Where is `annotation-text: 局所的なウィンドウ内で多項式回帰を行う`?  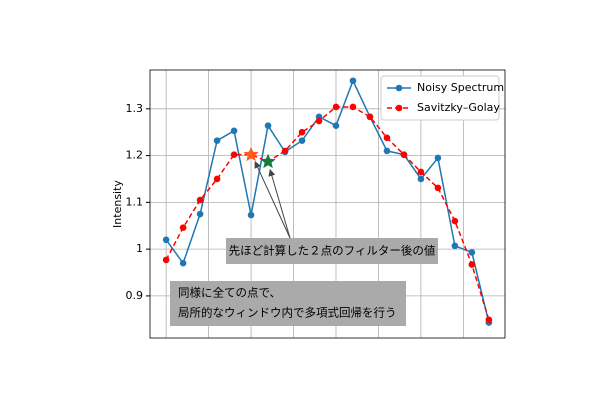
annotation-text: 局所的なウィンドウ内で多項式回帰を行う is located at coordinates (287, 313).